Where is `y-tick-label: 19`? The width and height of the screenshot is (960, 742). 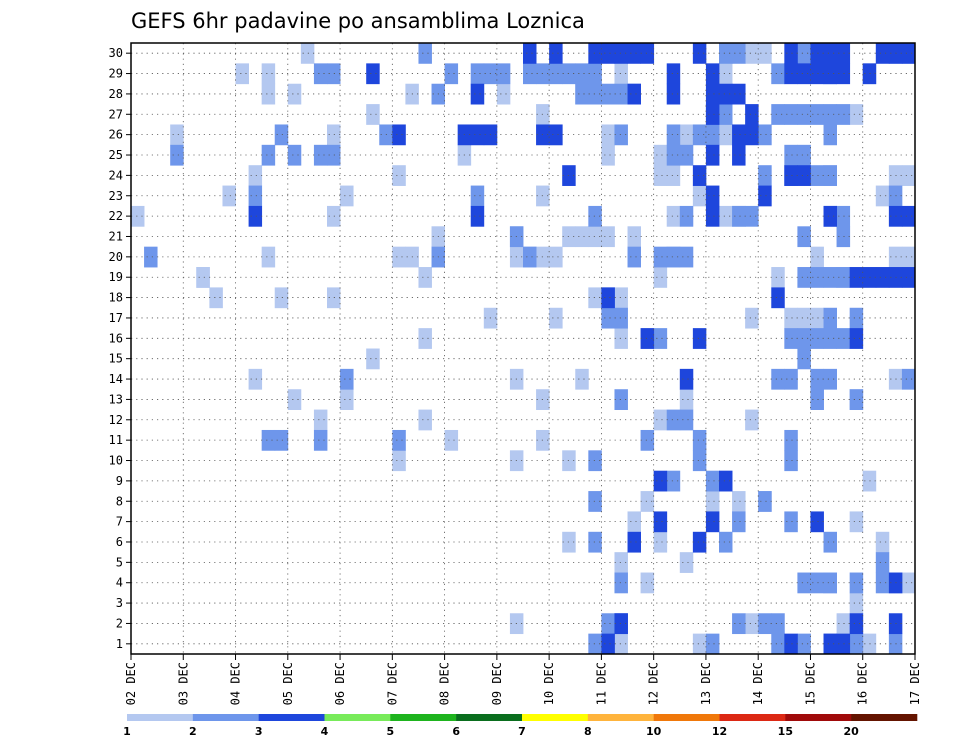
y-tick-label: 19 is located at coordinates (116, 277).